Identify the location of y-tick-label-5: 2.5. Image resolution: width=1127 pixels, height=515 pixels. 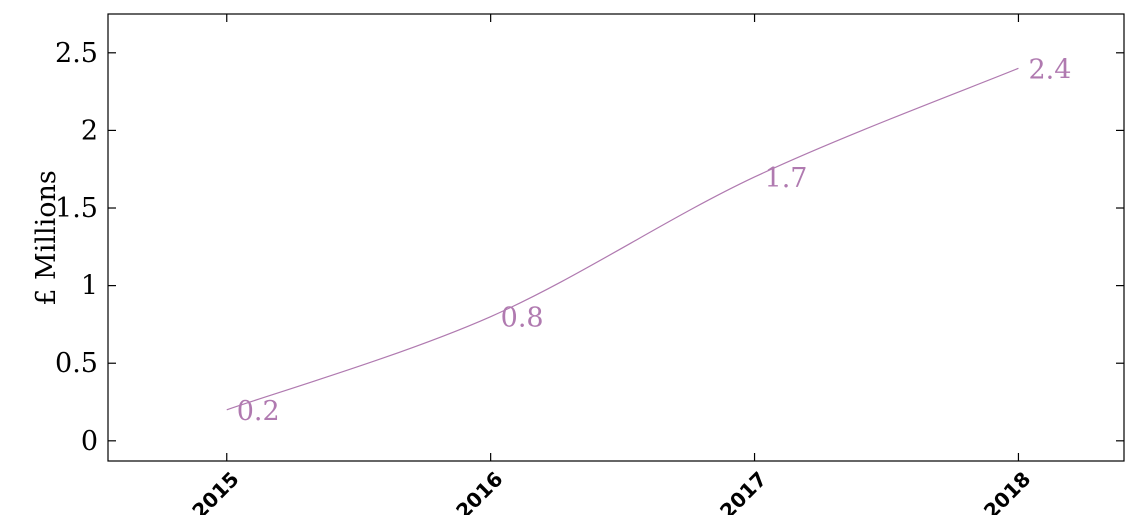
(76, 53).